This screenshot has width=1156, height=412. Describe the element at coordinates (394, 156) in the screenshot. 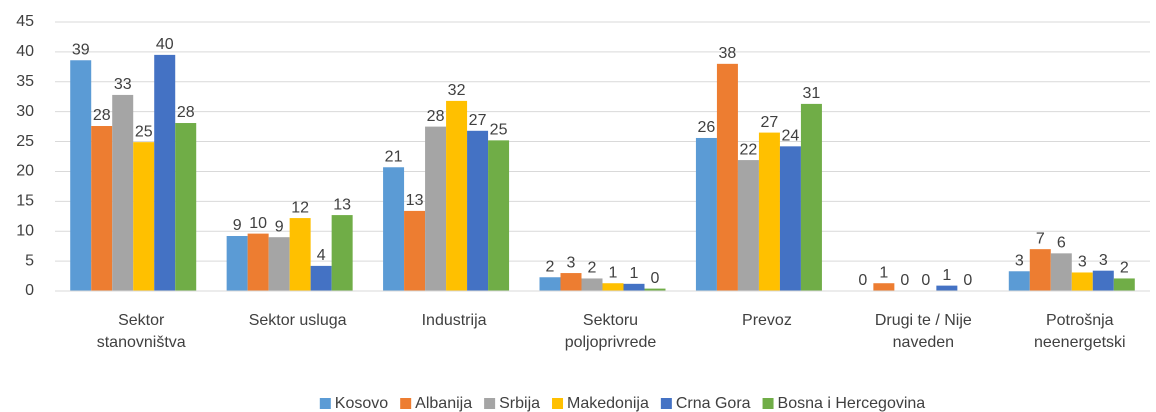

I see `data-label: 21` at that location.